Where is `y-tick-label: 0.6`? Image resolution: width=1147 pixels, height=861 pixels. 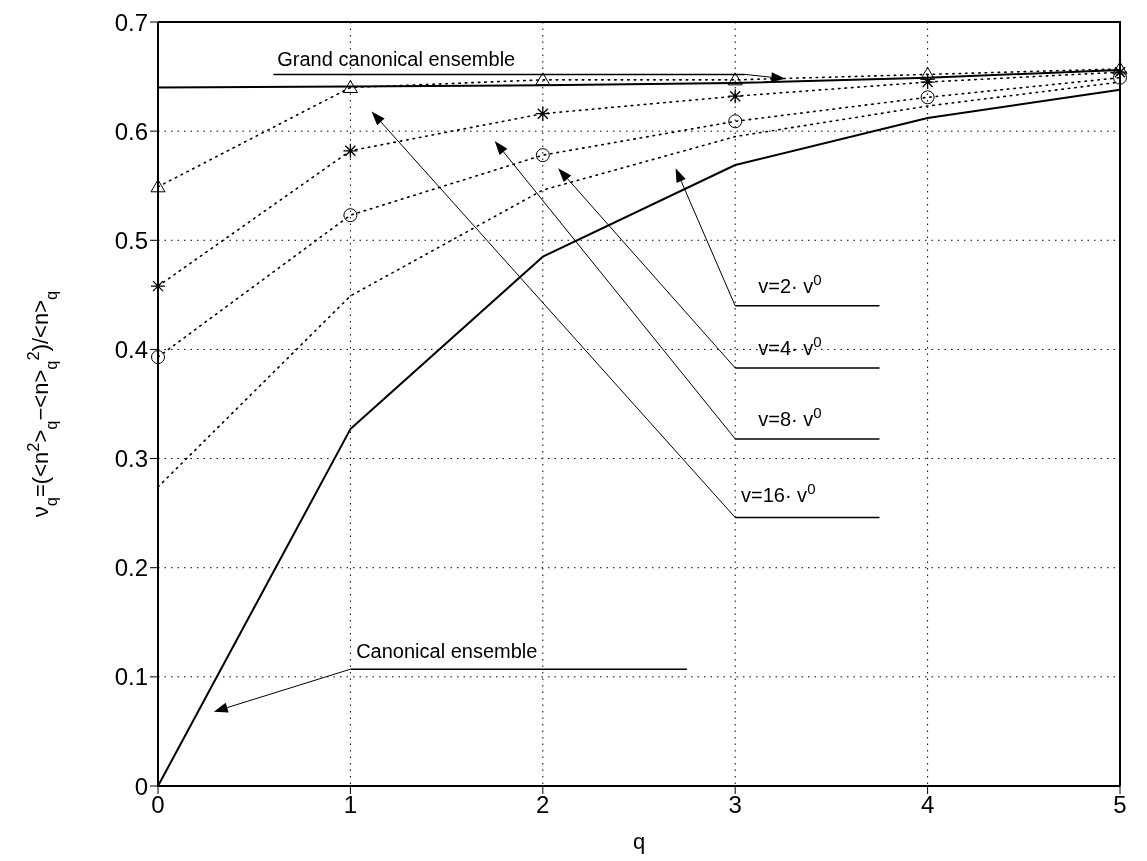 y-tick-label: 0.6 is located at coordinates (131, 131).